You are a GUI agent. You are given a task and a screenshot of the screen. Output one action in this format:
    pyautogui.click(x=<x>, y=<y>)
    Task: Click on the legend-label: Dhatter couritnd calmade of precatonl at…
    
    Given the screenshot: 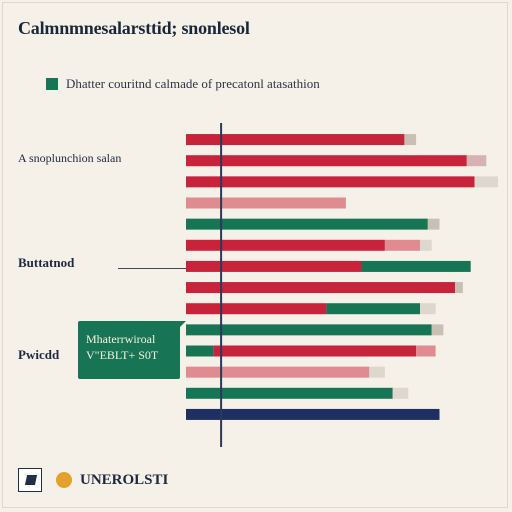 What is the action you would take?
    pyautogui.click(x=193, y=83)
    